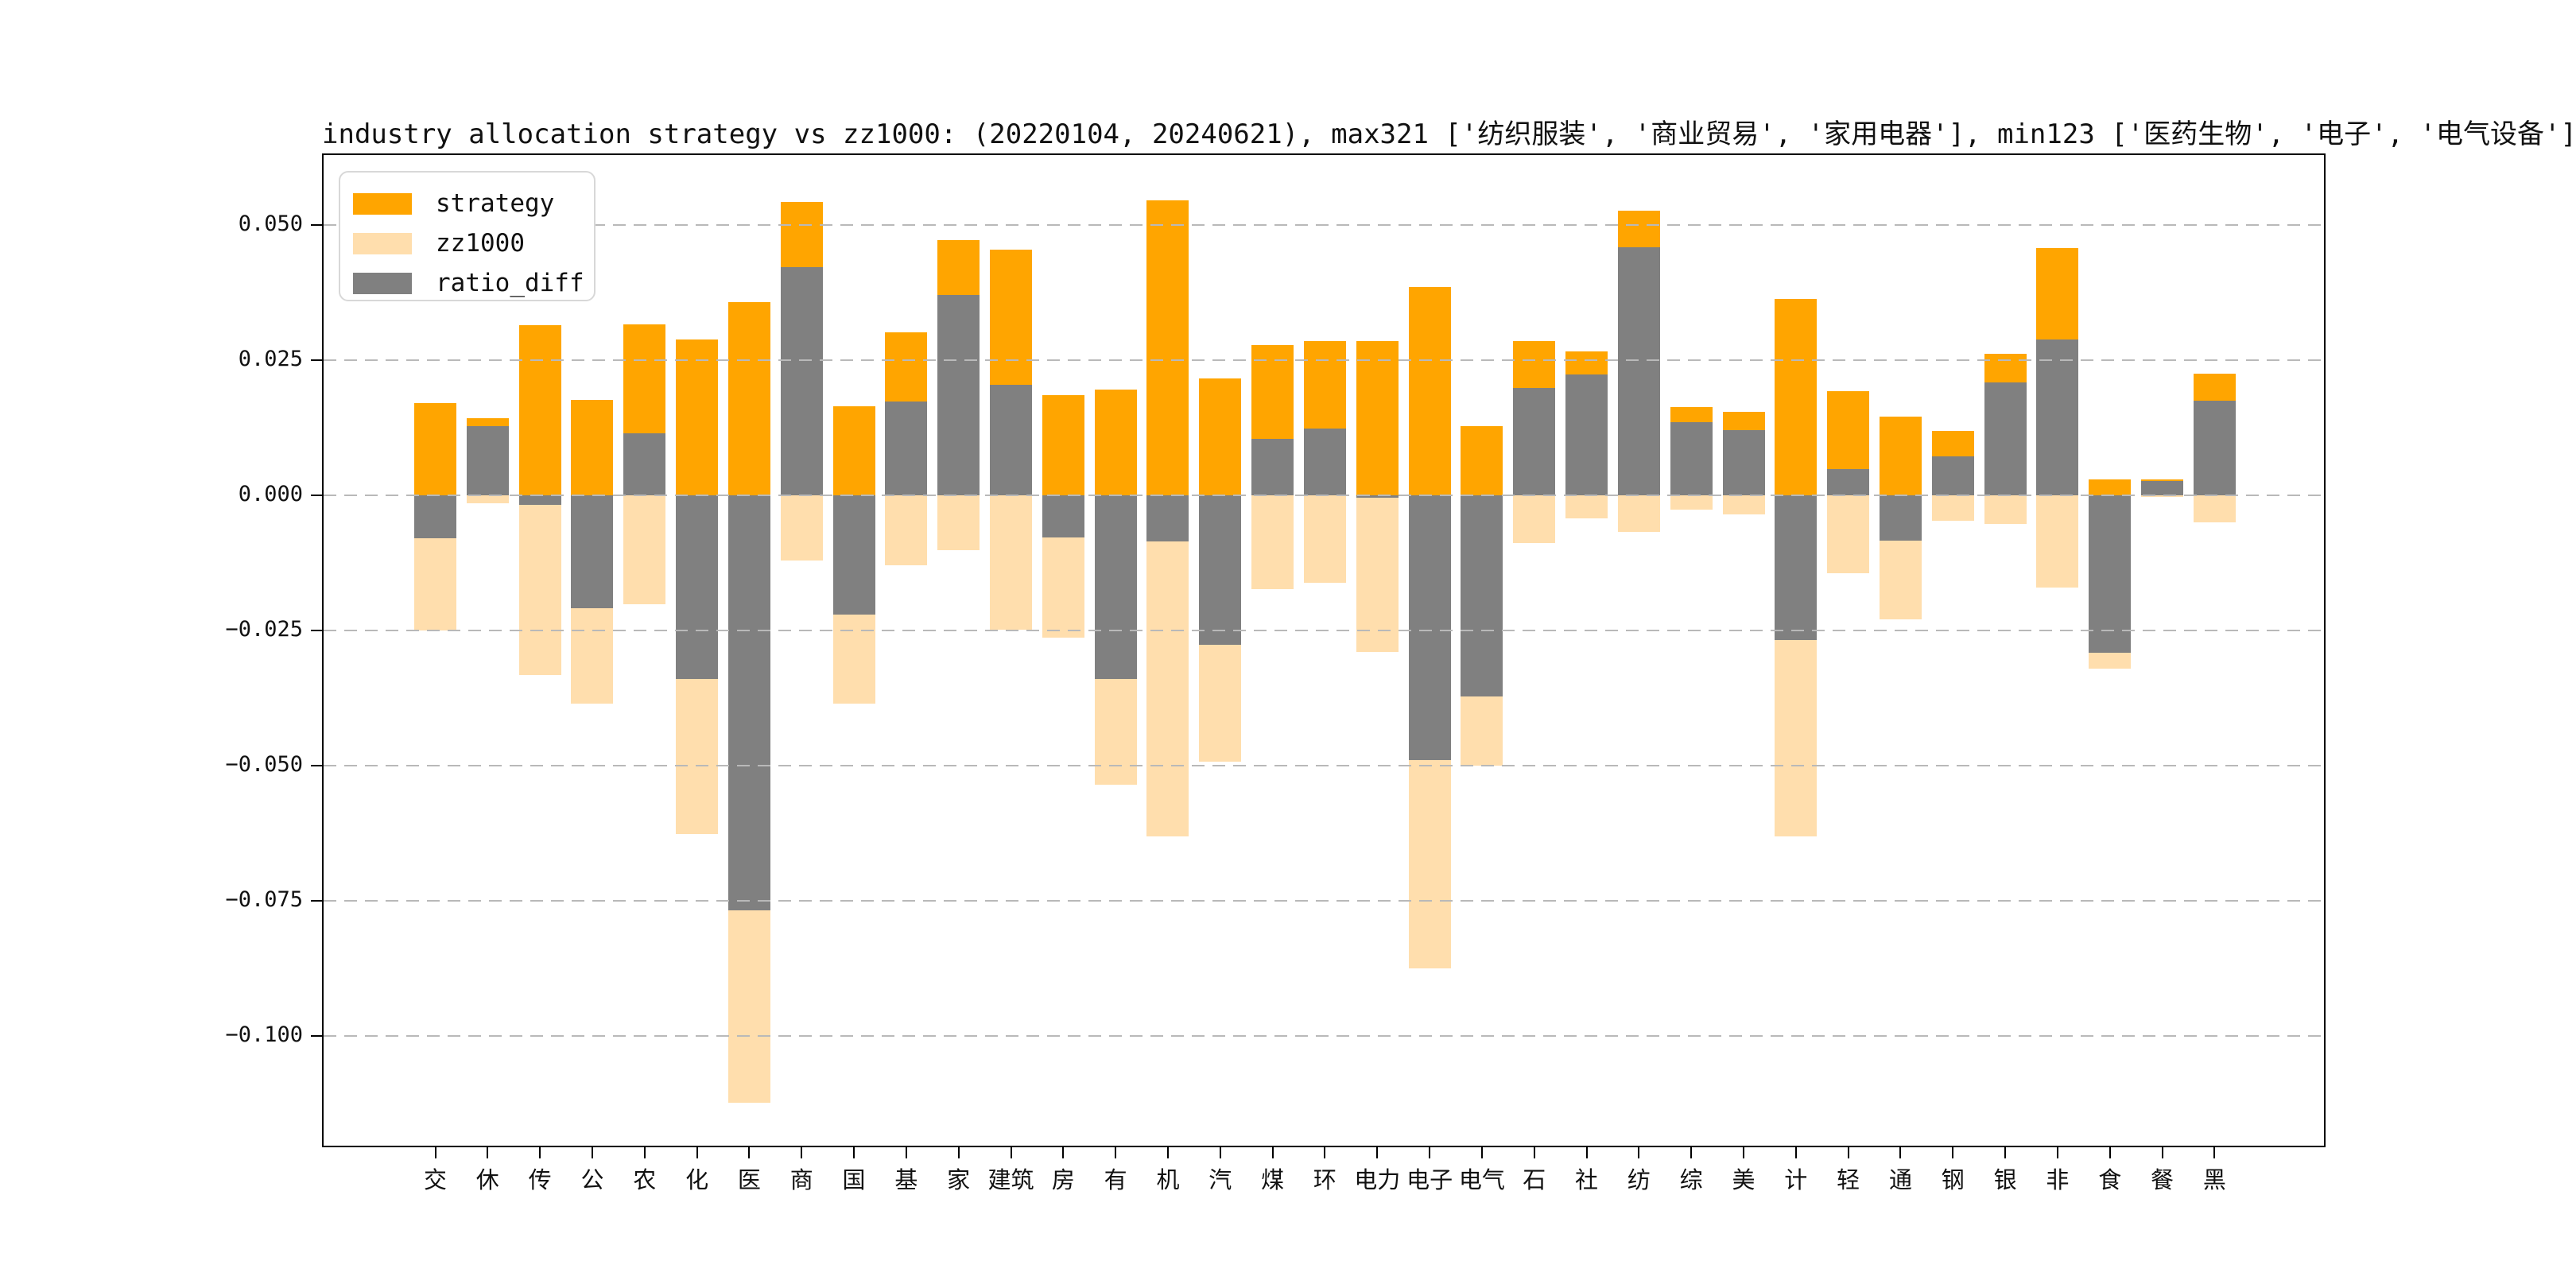 The width and height of the screenshot is (2576, 1288). What do you see at coordinates (1063, 517) in the screenshot?
I see `bar-ratio_diff-房` at bounding box center [1063, 517].